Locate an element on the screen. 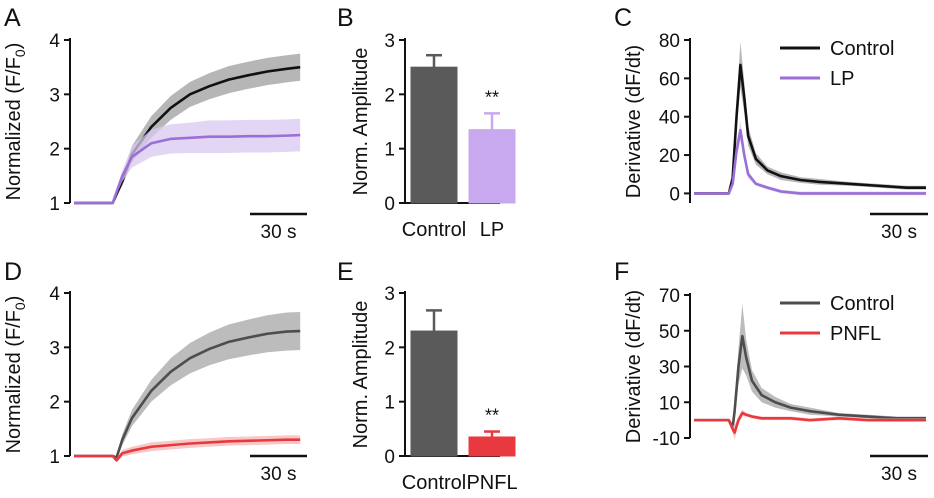 Image resolution: width=934 pixels, height=498 pixels. panel-label-d: D is located at coordinates (13, 272).